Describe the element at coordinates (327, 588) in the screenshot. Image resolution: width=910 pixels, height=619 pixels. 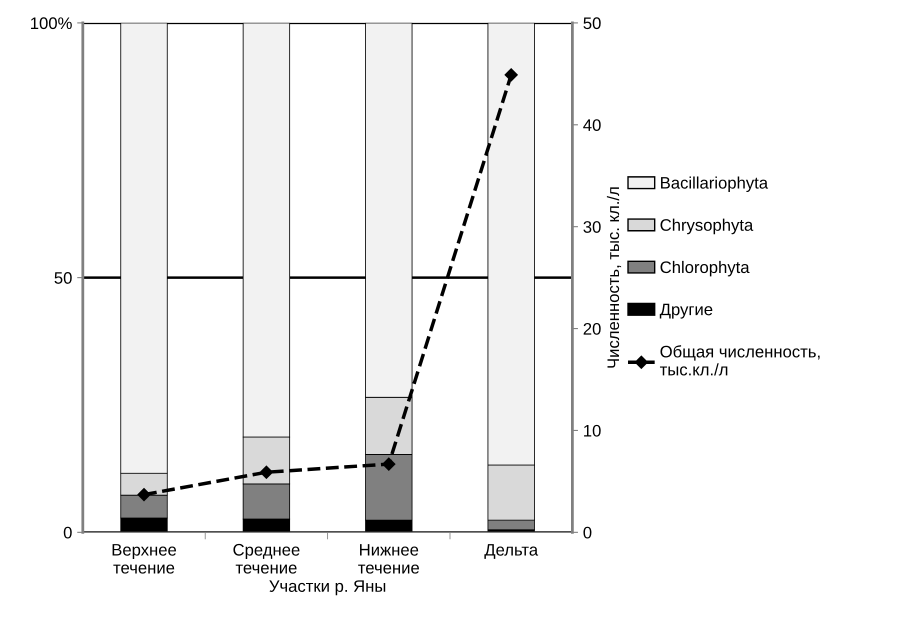
I see `x-axis-title: Участки р. Яны` at that location.